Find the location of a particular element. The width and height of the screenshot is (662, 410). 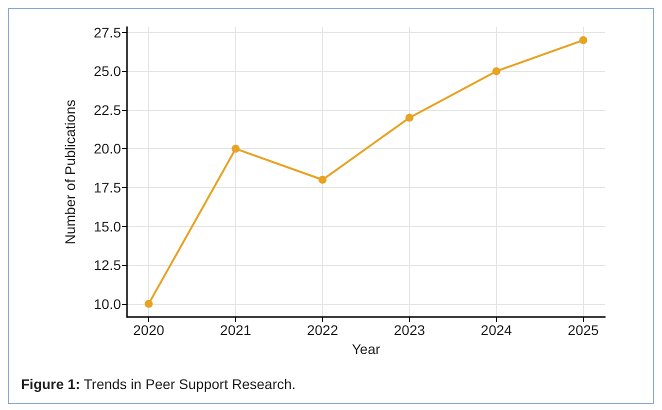

y-tick-label: 25.0 is located at coordinates (108, 71).